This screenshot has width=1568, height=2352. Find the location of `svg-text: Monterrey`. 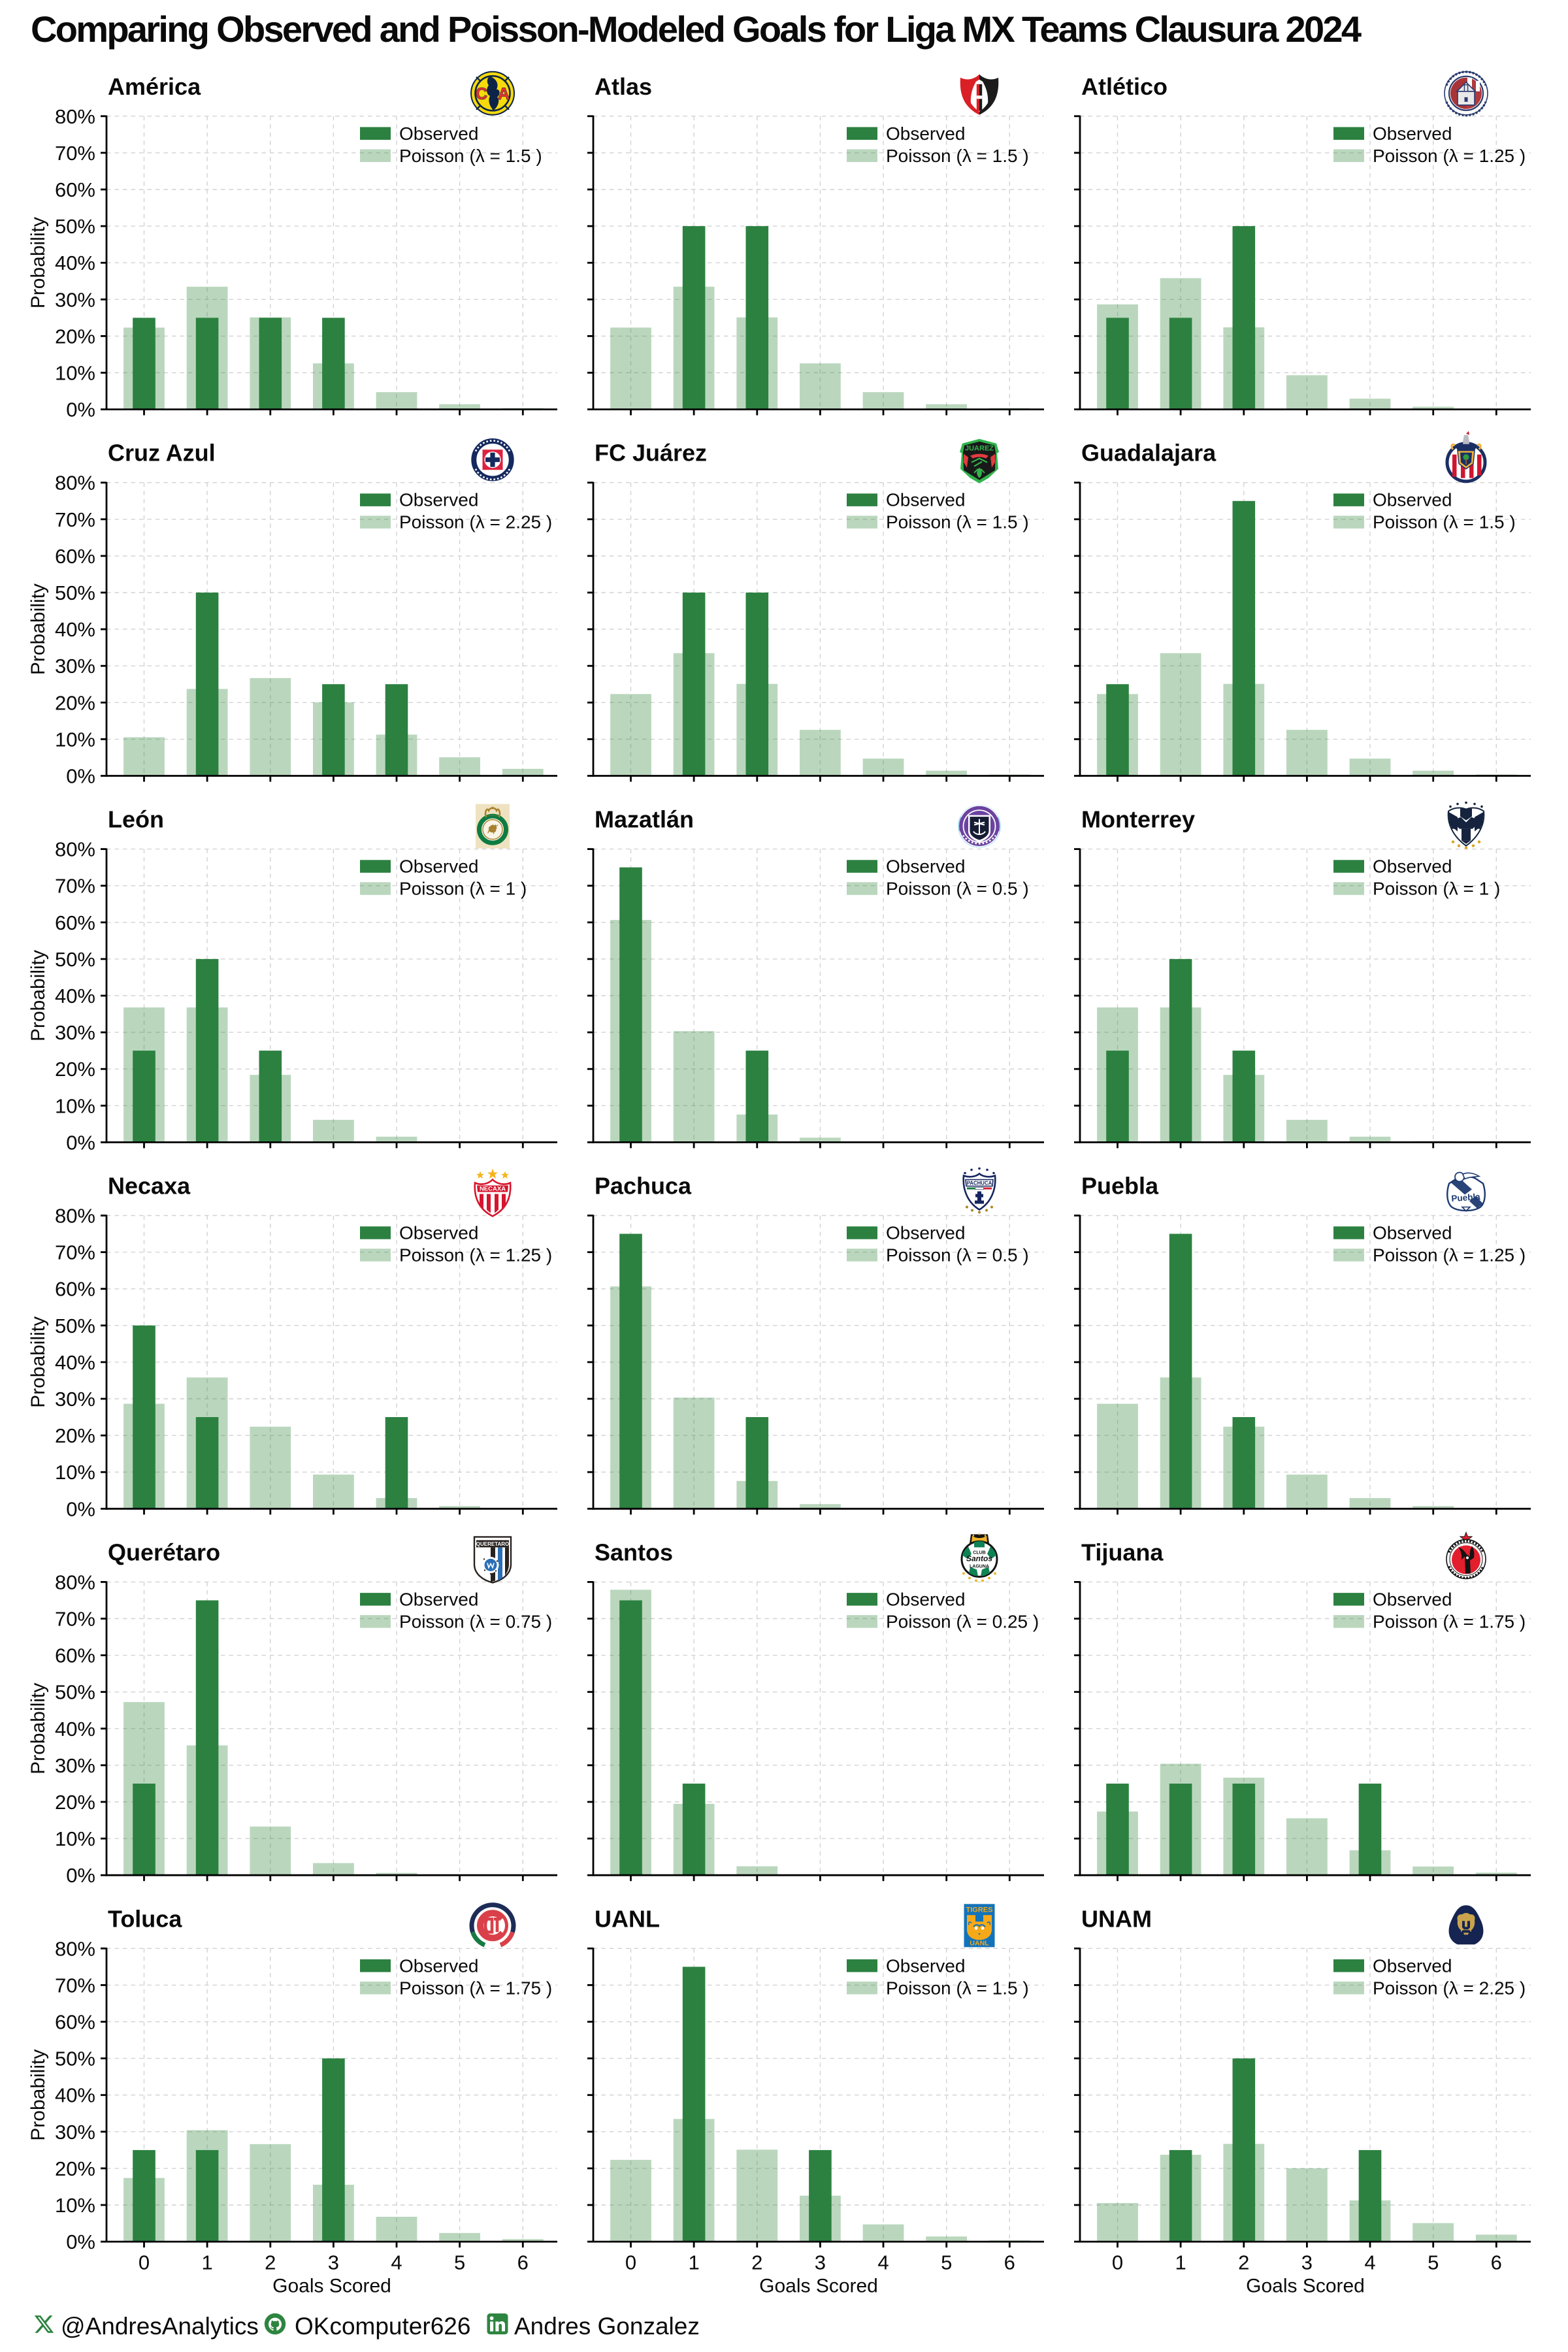

svg-text: Monterrey is located at coordinates (1138, 819).